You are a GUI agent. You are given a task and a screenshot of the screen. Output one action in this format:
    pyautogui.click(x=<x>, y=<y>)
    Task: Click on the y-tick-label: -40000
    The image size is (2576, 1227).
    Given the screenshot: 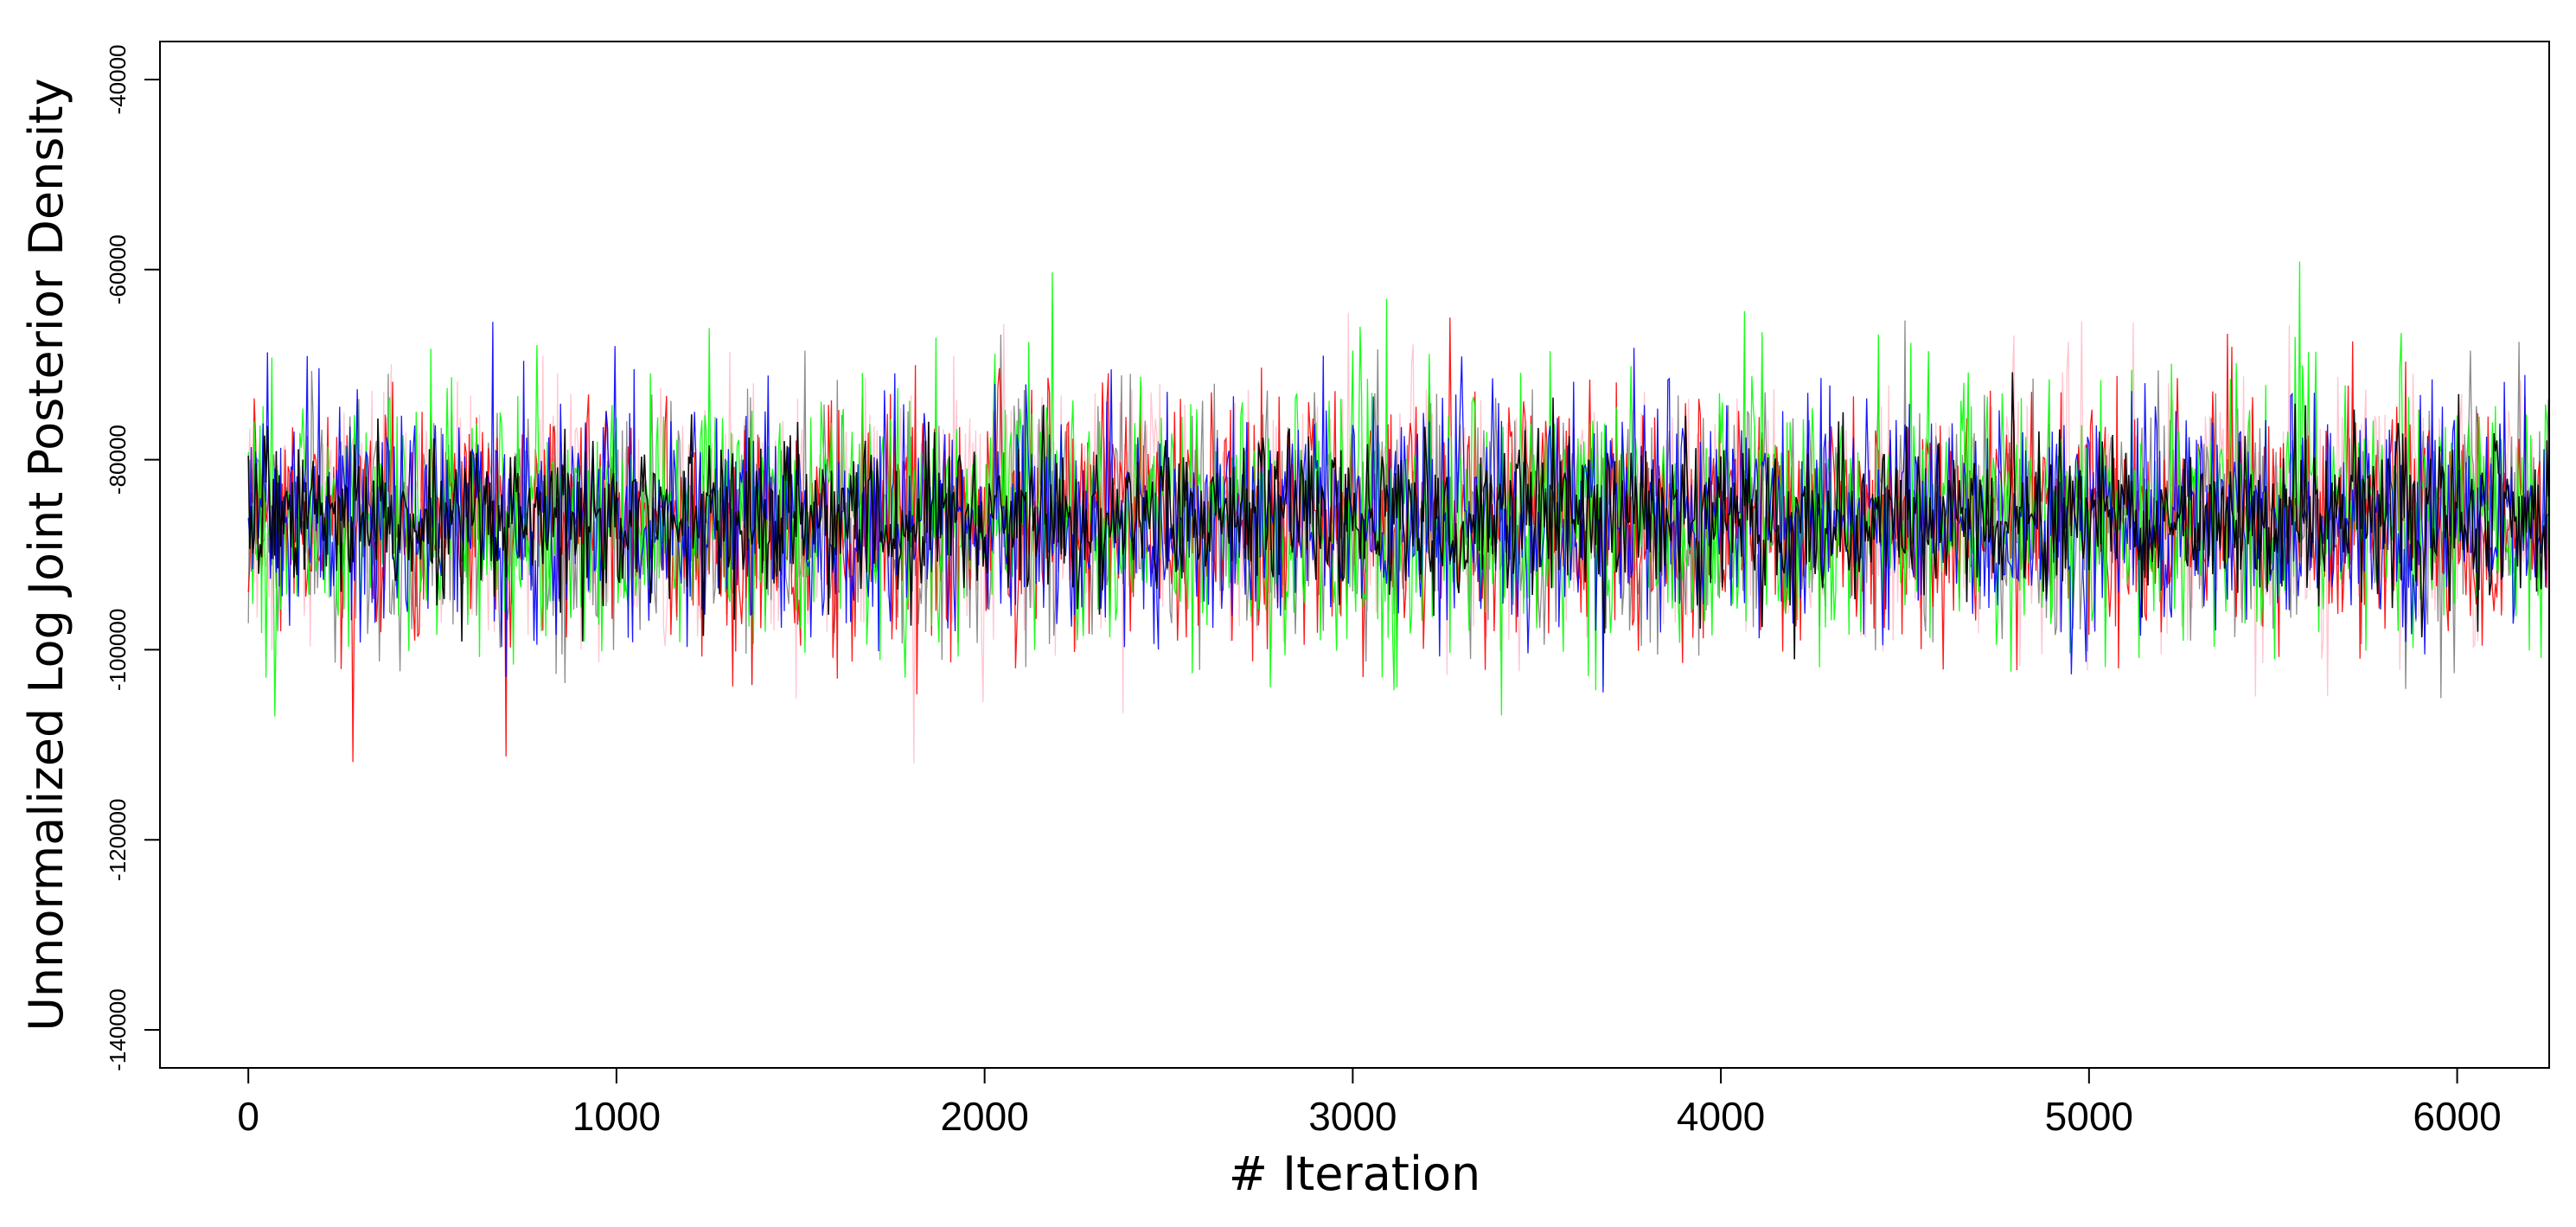 What is the action you would take?
    pyautogui.click(x=118, y=79)
    